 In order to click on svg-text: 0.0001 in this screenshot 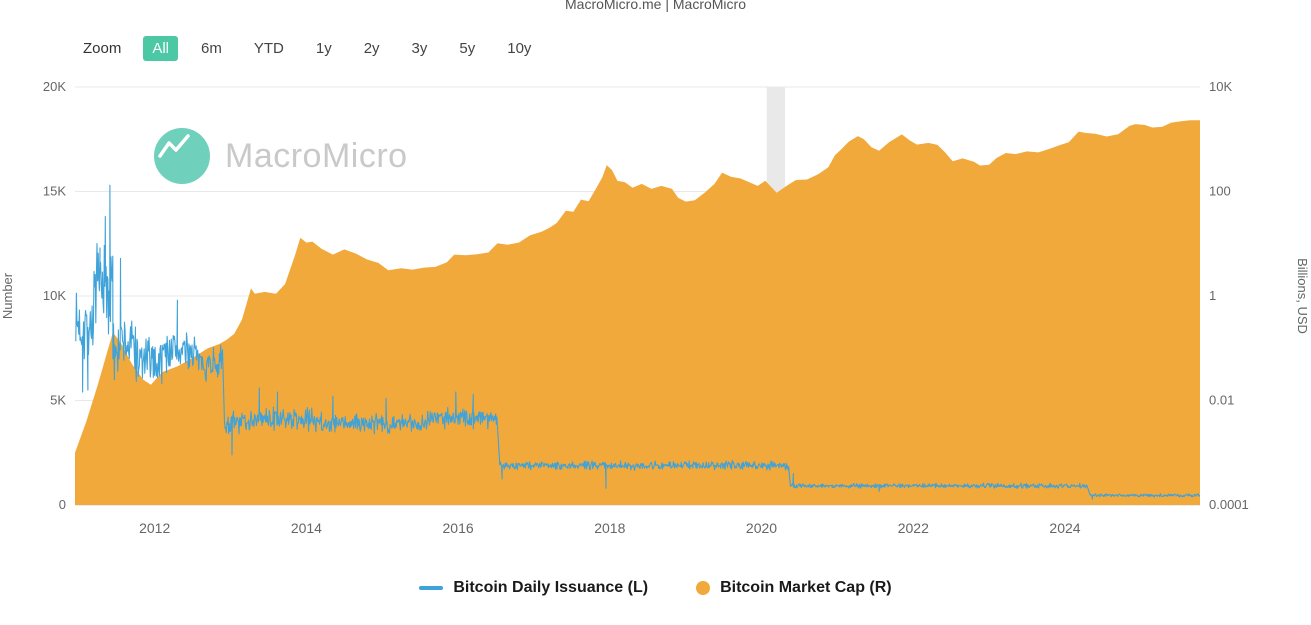, I will do `click(1229, 504)`.